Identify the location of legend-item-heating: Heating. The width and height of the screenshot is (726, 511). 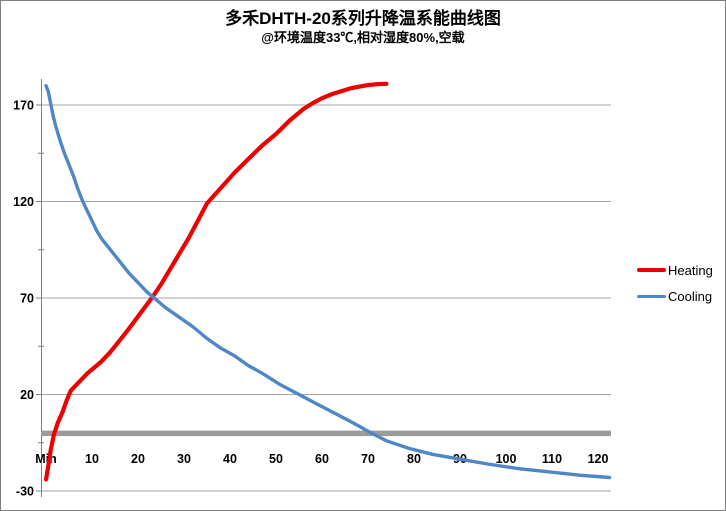
(675, 270).